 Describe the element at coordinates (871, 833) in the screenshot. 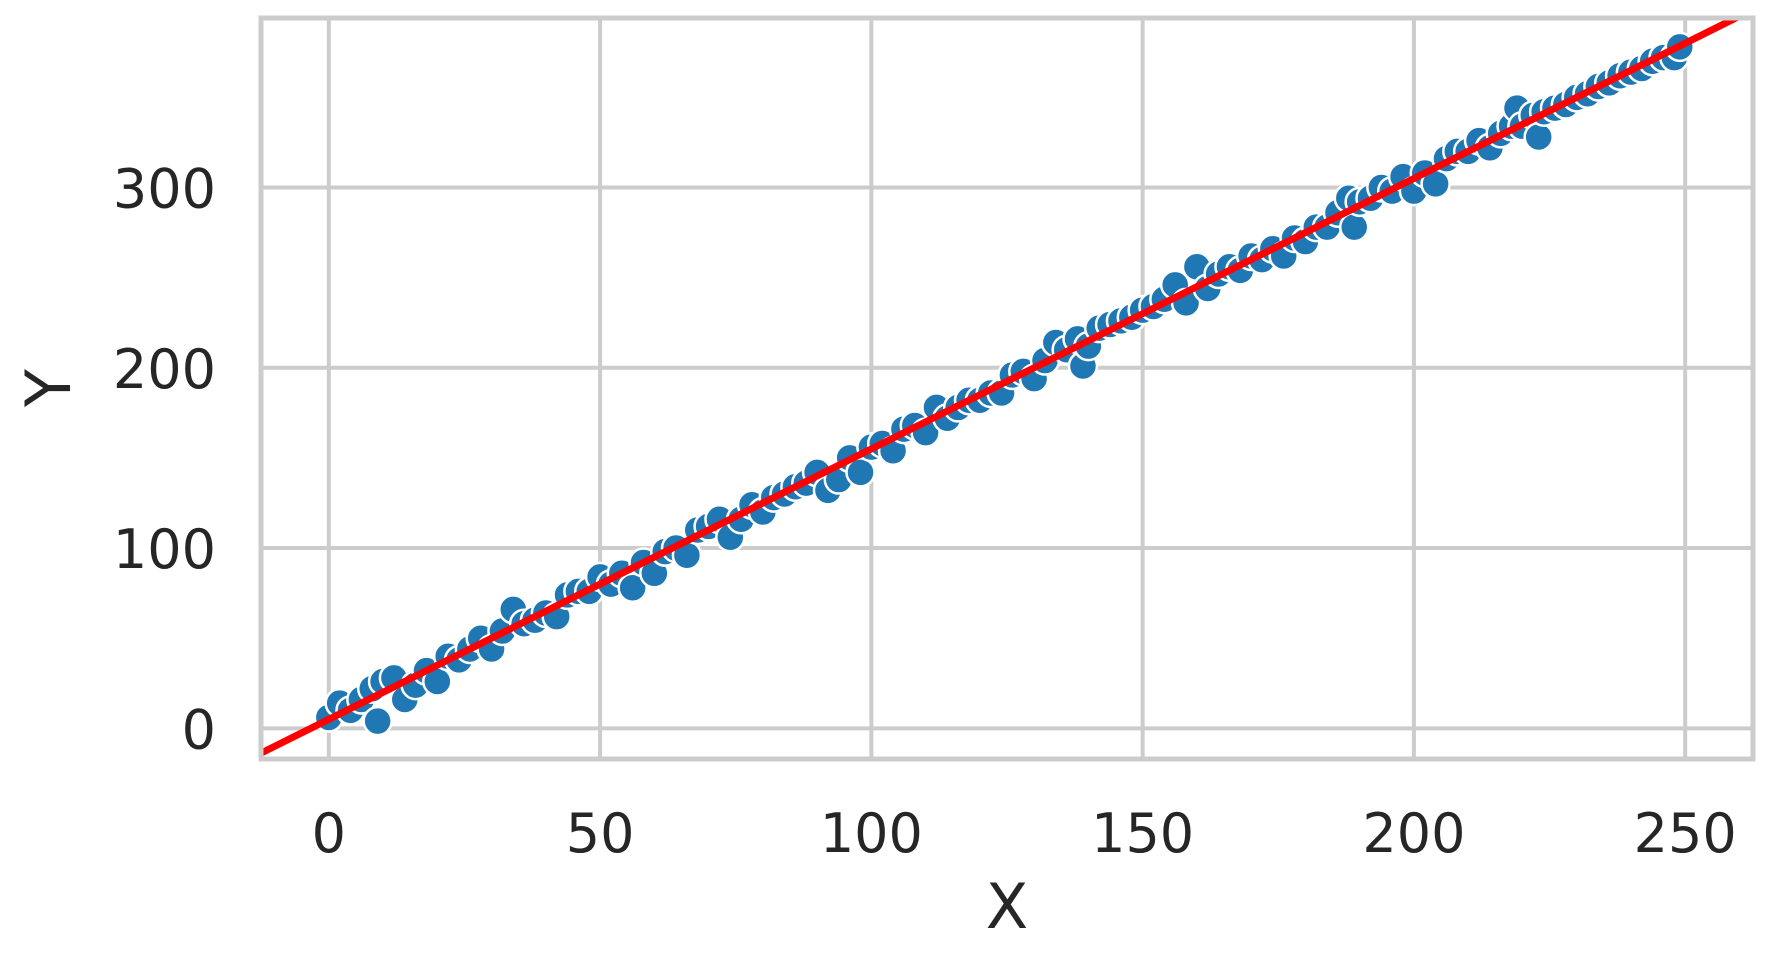

I see `x-tick-label: 100` at that location.